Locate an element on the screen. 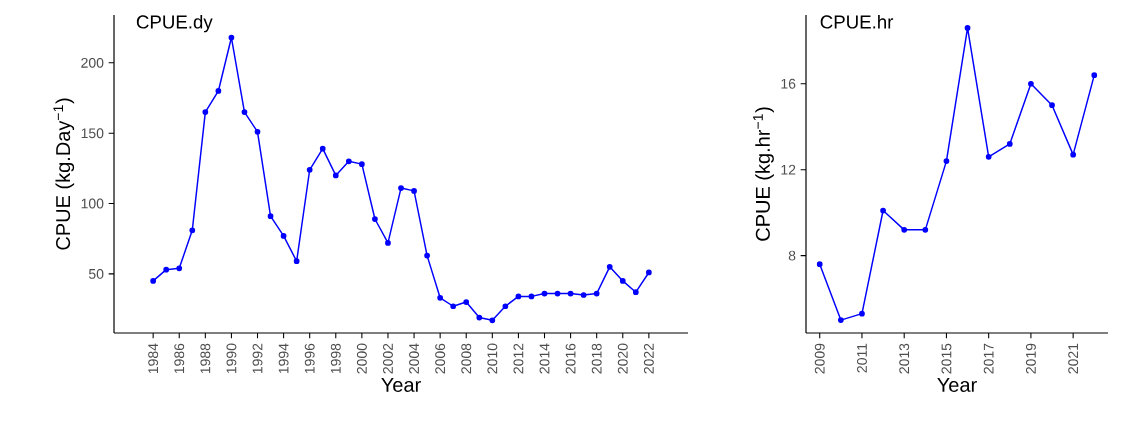 The image size is (1122, 432). x-tick-label: 2014 is located at coordinates (544, 358).